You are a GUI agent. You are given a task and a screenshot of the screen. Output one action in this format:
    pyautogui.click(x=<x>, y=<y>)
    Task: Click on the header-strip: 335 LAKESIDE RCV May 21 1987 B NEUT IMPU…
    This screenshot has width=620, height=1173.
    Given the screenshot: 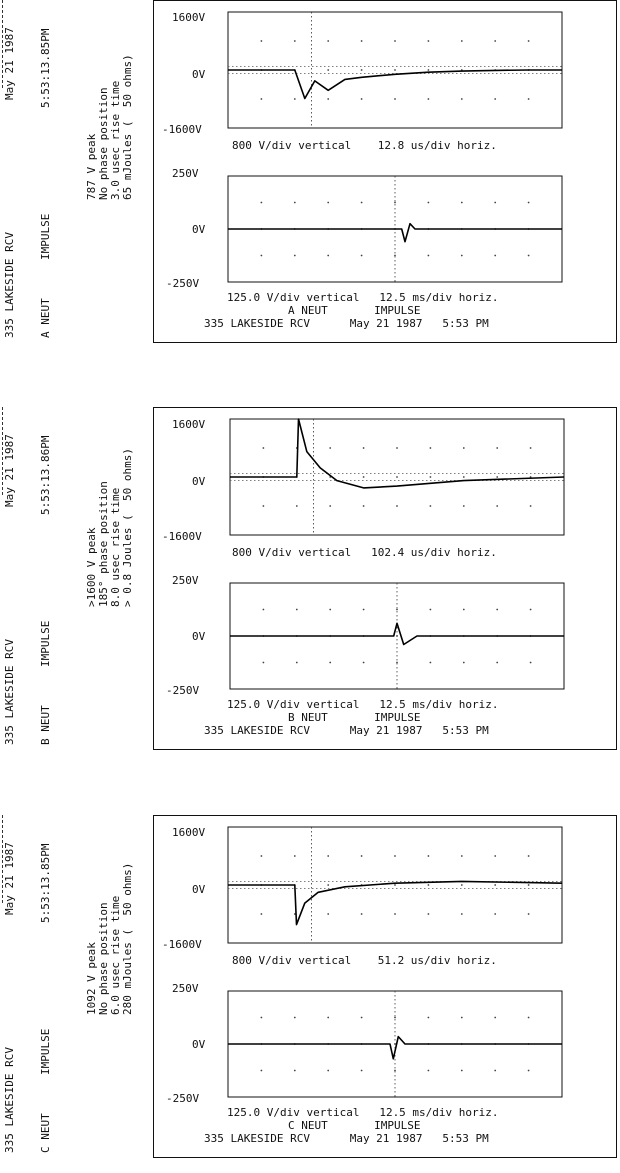 What is the action you would take?
    pyautogui.click(x=75, y=579)
    